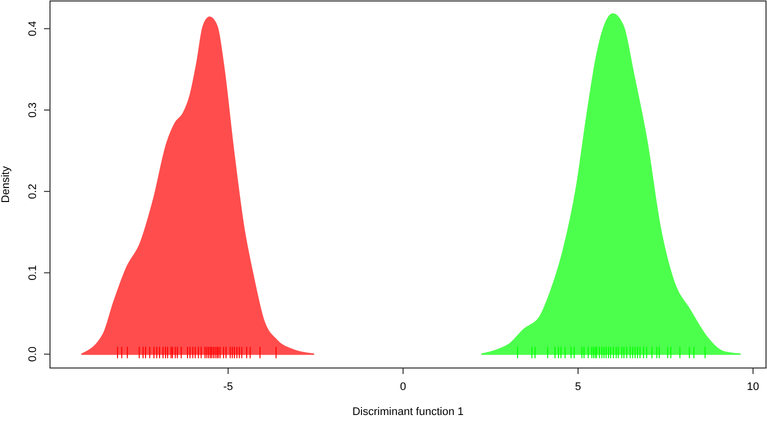 This screenshot has width=767, height=423. I want to click on y-tick-label: 0.2, so click(33, 192).